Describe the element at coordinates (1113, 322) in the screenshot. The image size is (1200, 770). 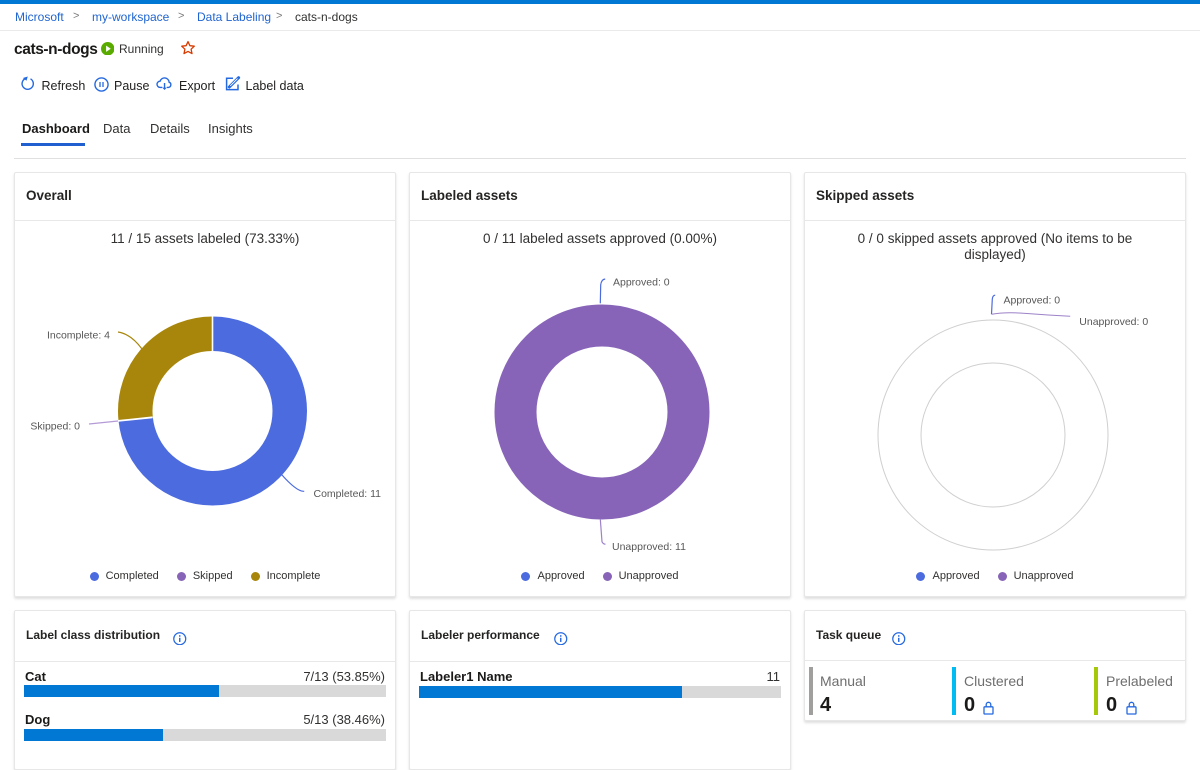
I see `svg-text: Unapproved: 0` at that location.